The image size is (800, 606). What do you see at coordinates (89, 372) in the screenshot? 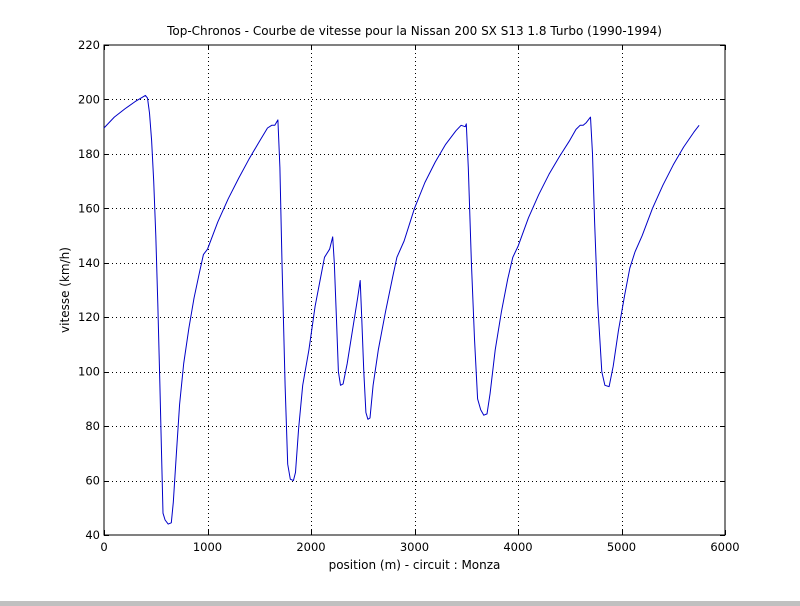
I see `y-tick-label: 100` at bounding box center [89, 372].